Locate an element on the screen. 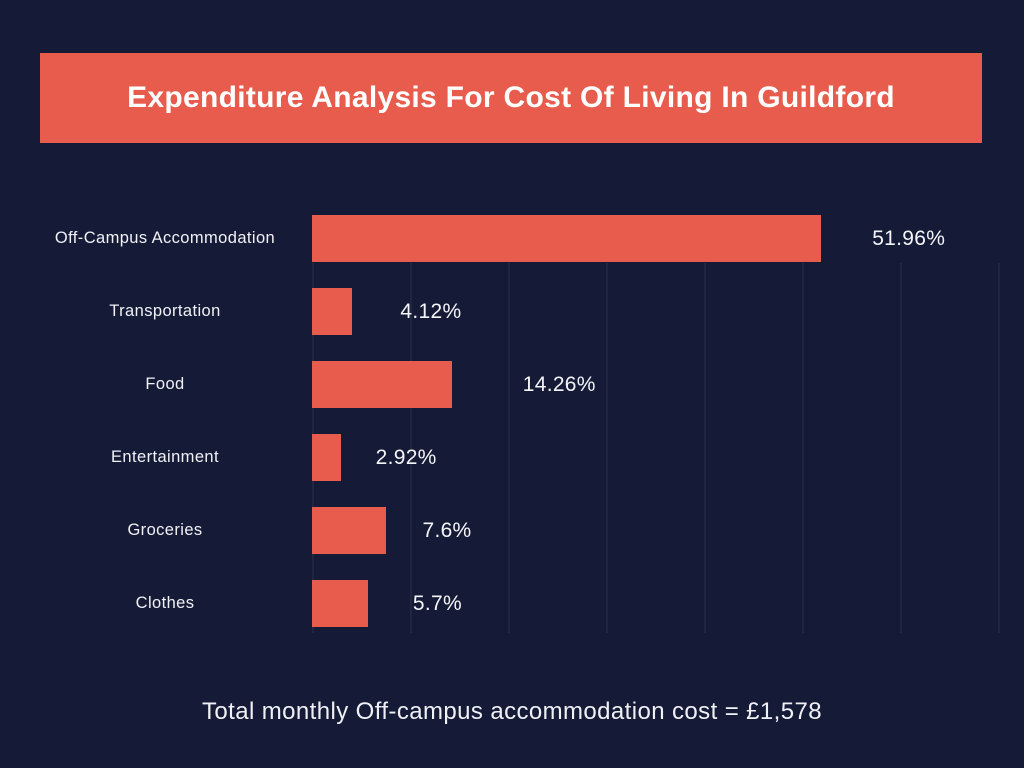  bar-transportation is located at coordinates (332, 311).